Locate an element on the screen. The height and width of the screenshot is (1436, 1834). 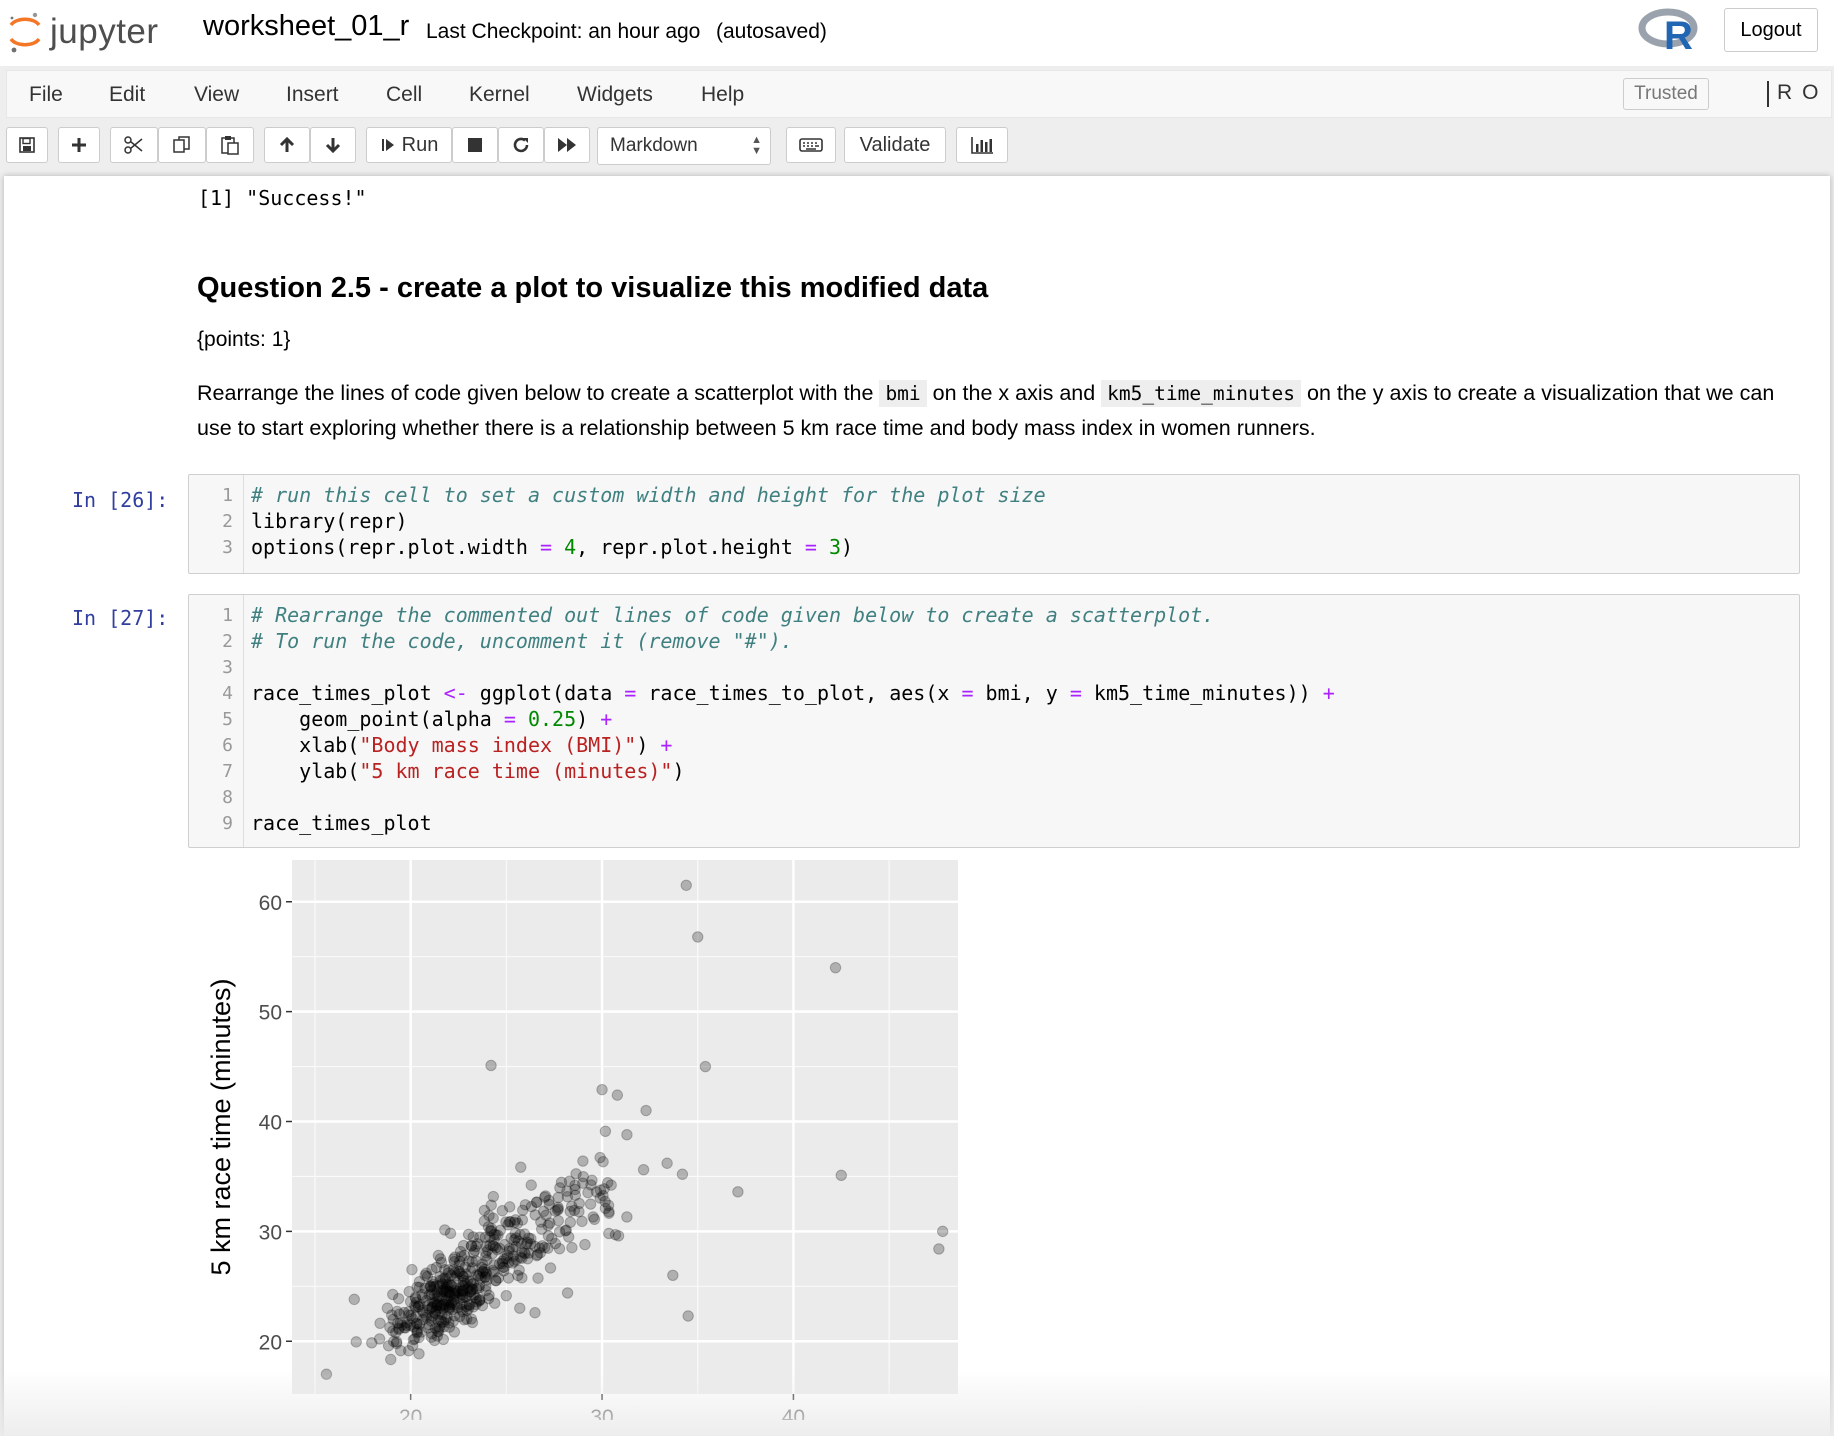
jupyter-logo: jupyter is located at coordinates (83, 32).